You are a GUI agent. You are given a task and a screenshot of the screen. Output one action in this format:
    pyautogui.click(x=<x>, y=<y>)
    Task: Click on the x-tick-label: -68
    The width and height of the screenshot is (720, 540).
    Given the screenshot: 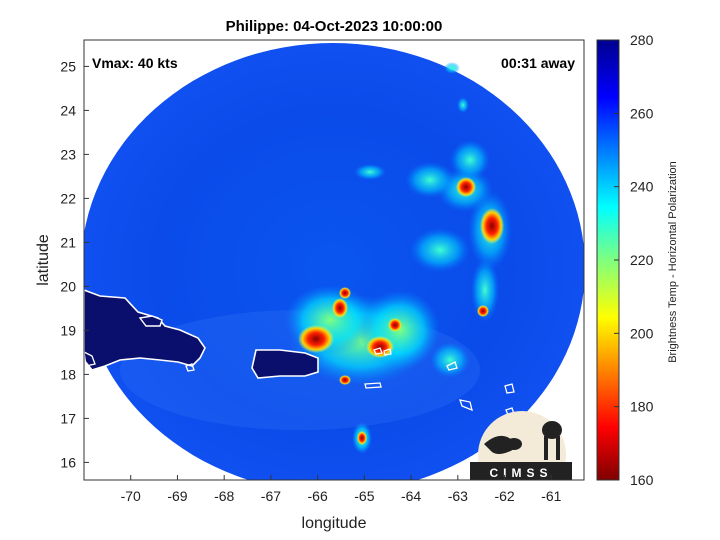 What is the action you would take?
    pyautogui.click(x=224, y=496)
    